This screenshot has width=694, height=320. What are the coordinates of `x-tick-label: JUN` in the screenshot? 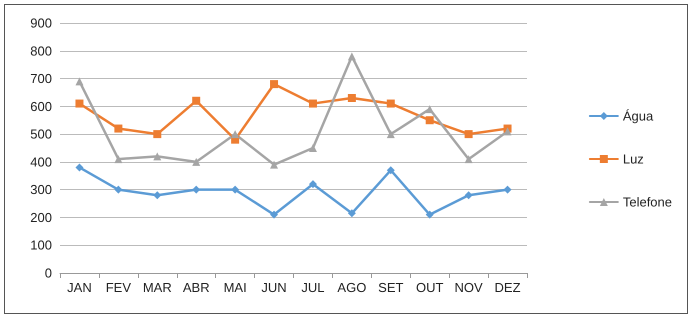 It's located at (274, 287).